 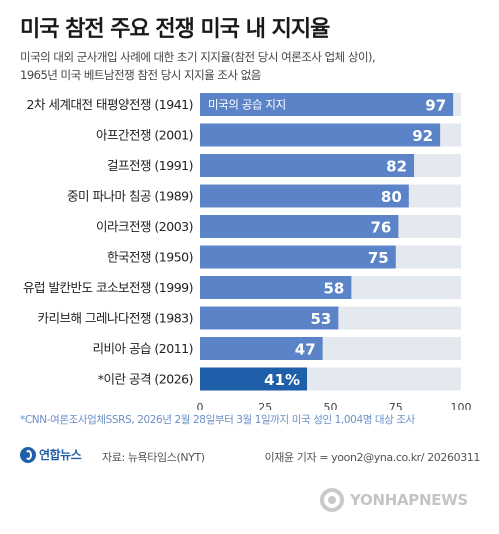 What do you see at coordinates (331, 405) in the screenshot?
I see `x-tick-label: 50` at bounding box center [331, 405].